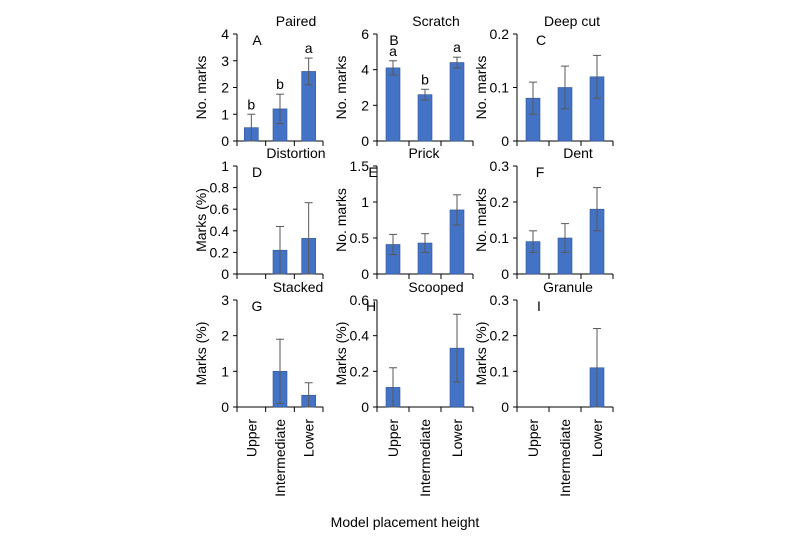  What do you see at coordinates (296, 21) in the screenshot?
I see `panel-title: Paired` at bounding box center [296, 21].